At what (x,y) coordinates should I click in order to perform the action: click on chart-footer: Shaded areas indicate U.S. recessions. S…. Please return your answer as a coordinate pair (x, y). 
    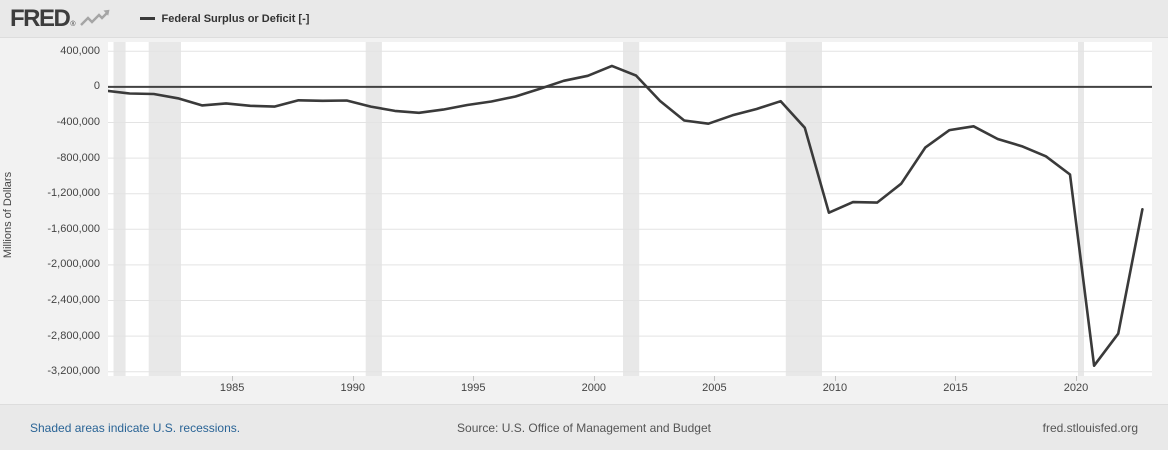
    Looking at the image, I should click on (584, 427).